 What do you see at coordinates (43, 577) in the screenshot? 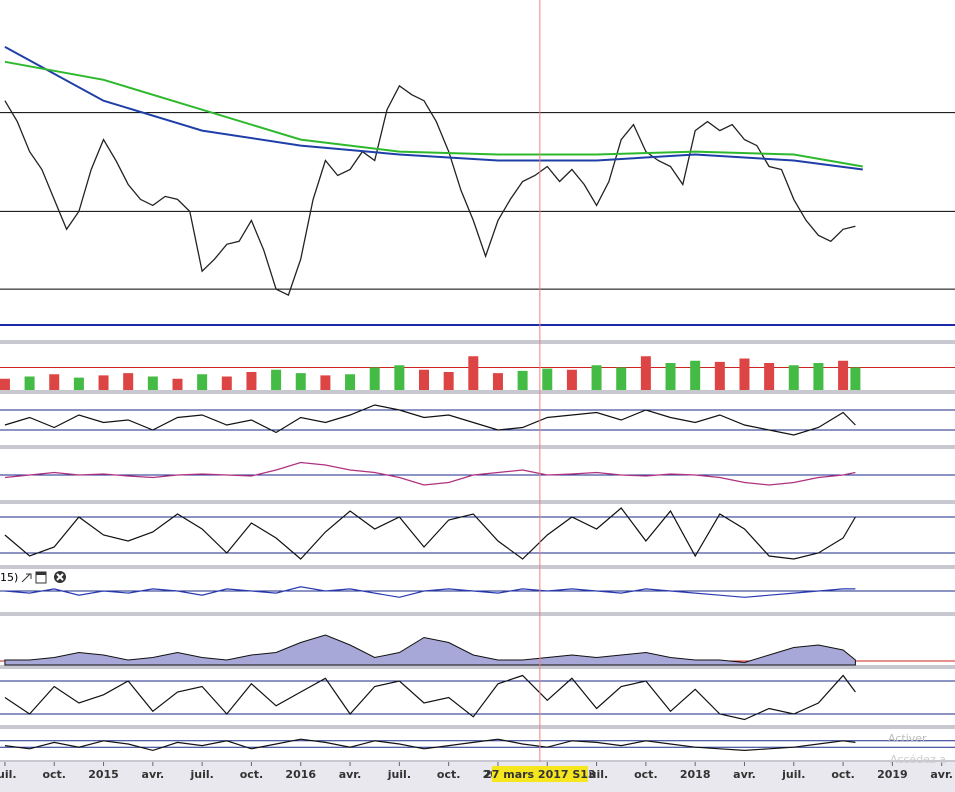
I see `panel-tools` at bounding box center [43, 577].